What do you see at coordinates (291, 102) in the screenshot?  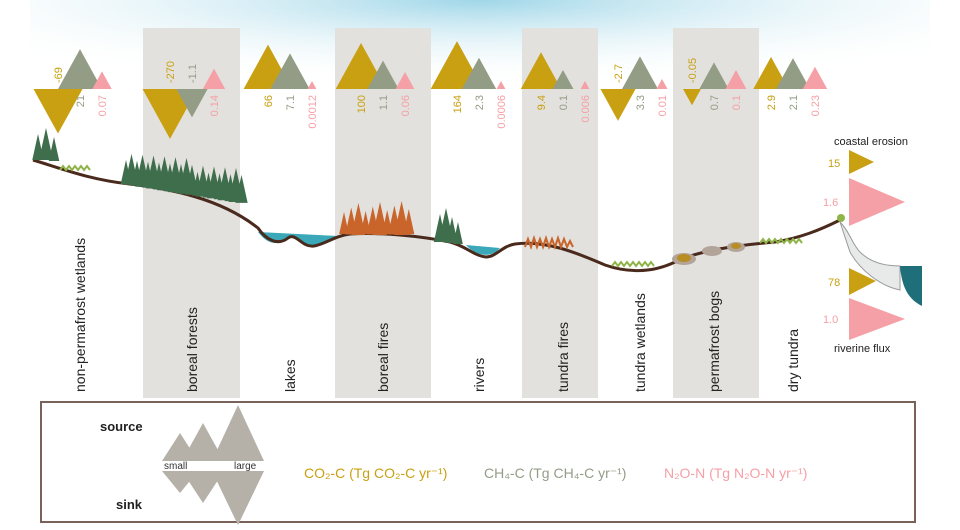 I see `lakes-ch4-value: 7.1` at bounding box center [291, 102].